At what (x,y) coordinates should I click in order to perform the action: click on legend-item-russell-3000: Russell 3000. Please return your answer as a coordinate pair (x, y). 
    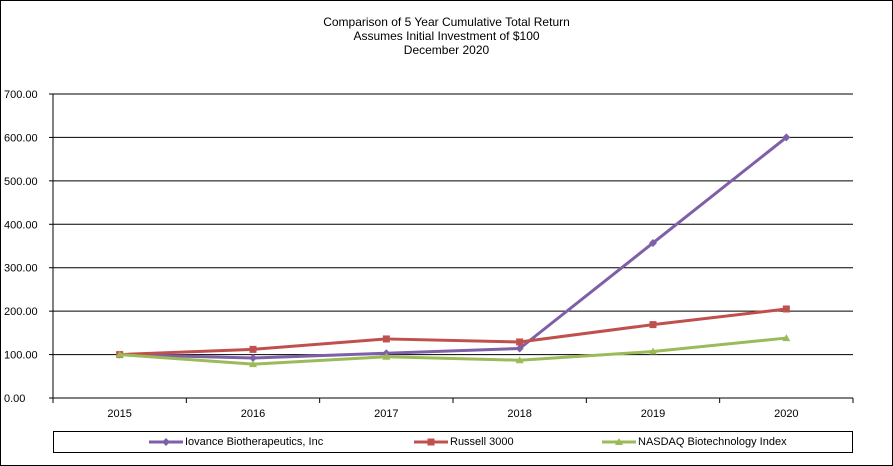
    Looking at the image, I should click on (464, 442).